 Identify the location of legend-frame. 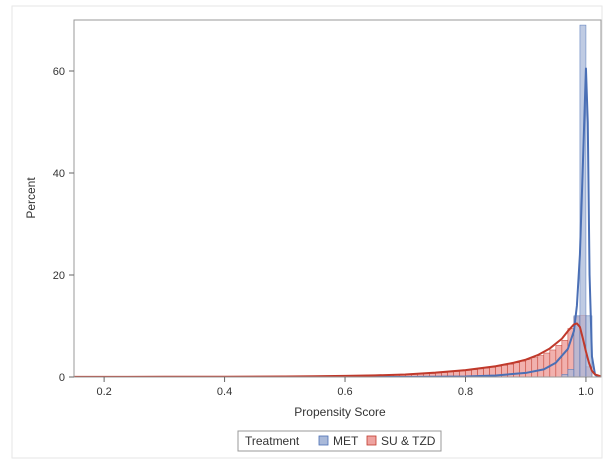
(339, 441).